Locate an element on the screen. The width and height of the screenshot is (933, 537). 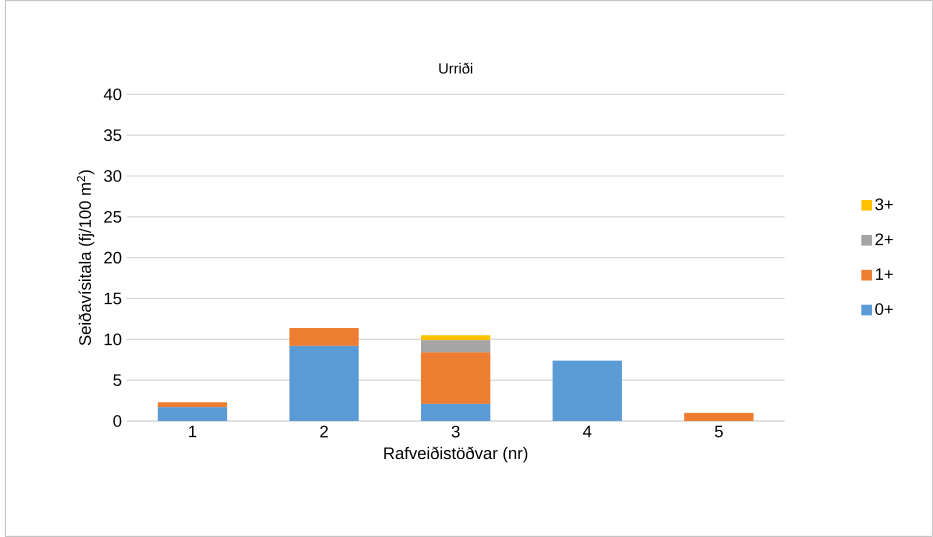
y-tick-label: 25 is located at coordinates (113, 216).